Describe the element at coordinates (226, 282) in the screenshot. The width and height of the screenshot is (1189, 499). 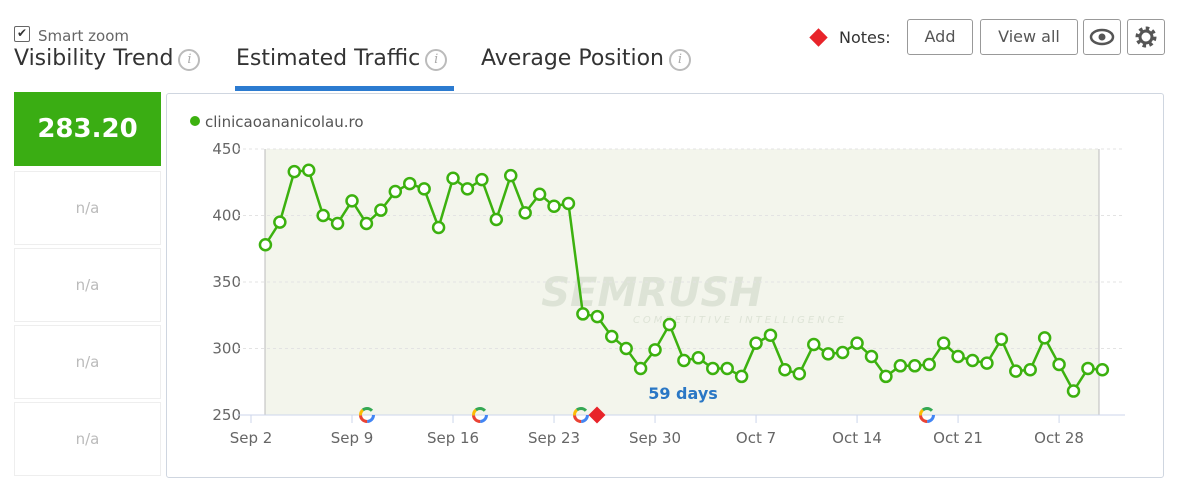
I see `y-tick-label: 350` at that location.